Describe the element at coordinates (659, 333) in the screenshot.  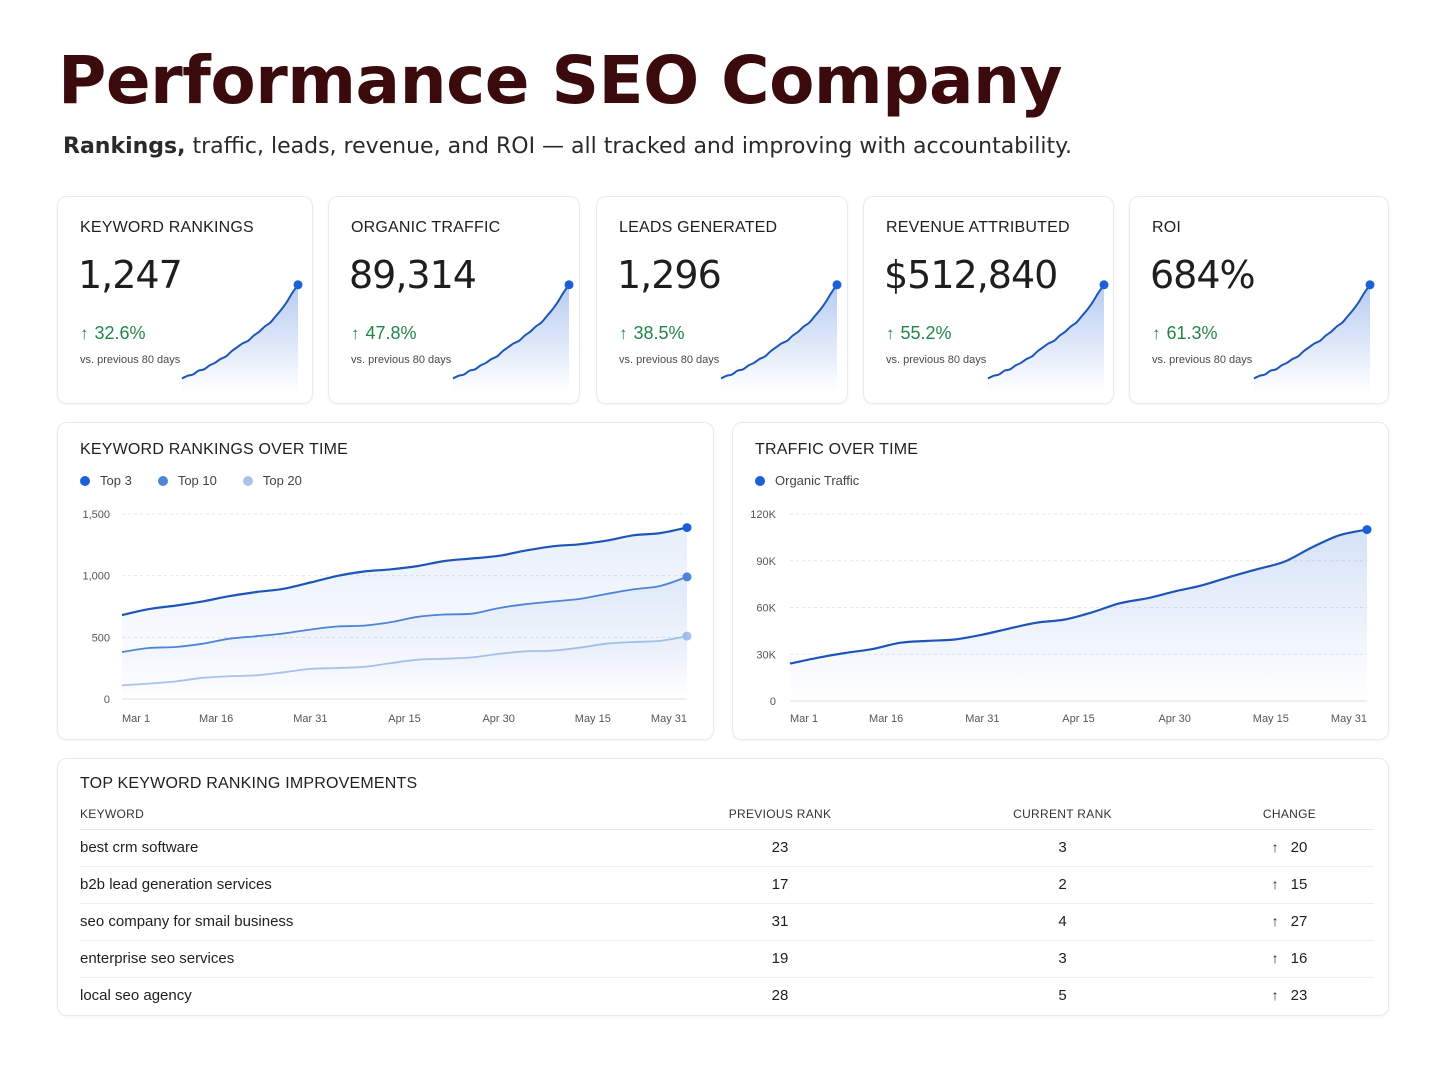
I see `kpi-delta-value: 38.5%` at that location.